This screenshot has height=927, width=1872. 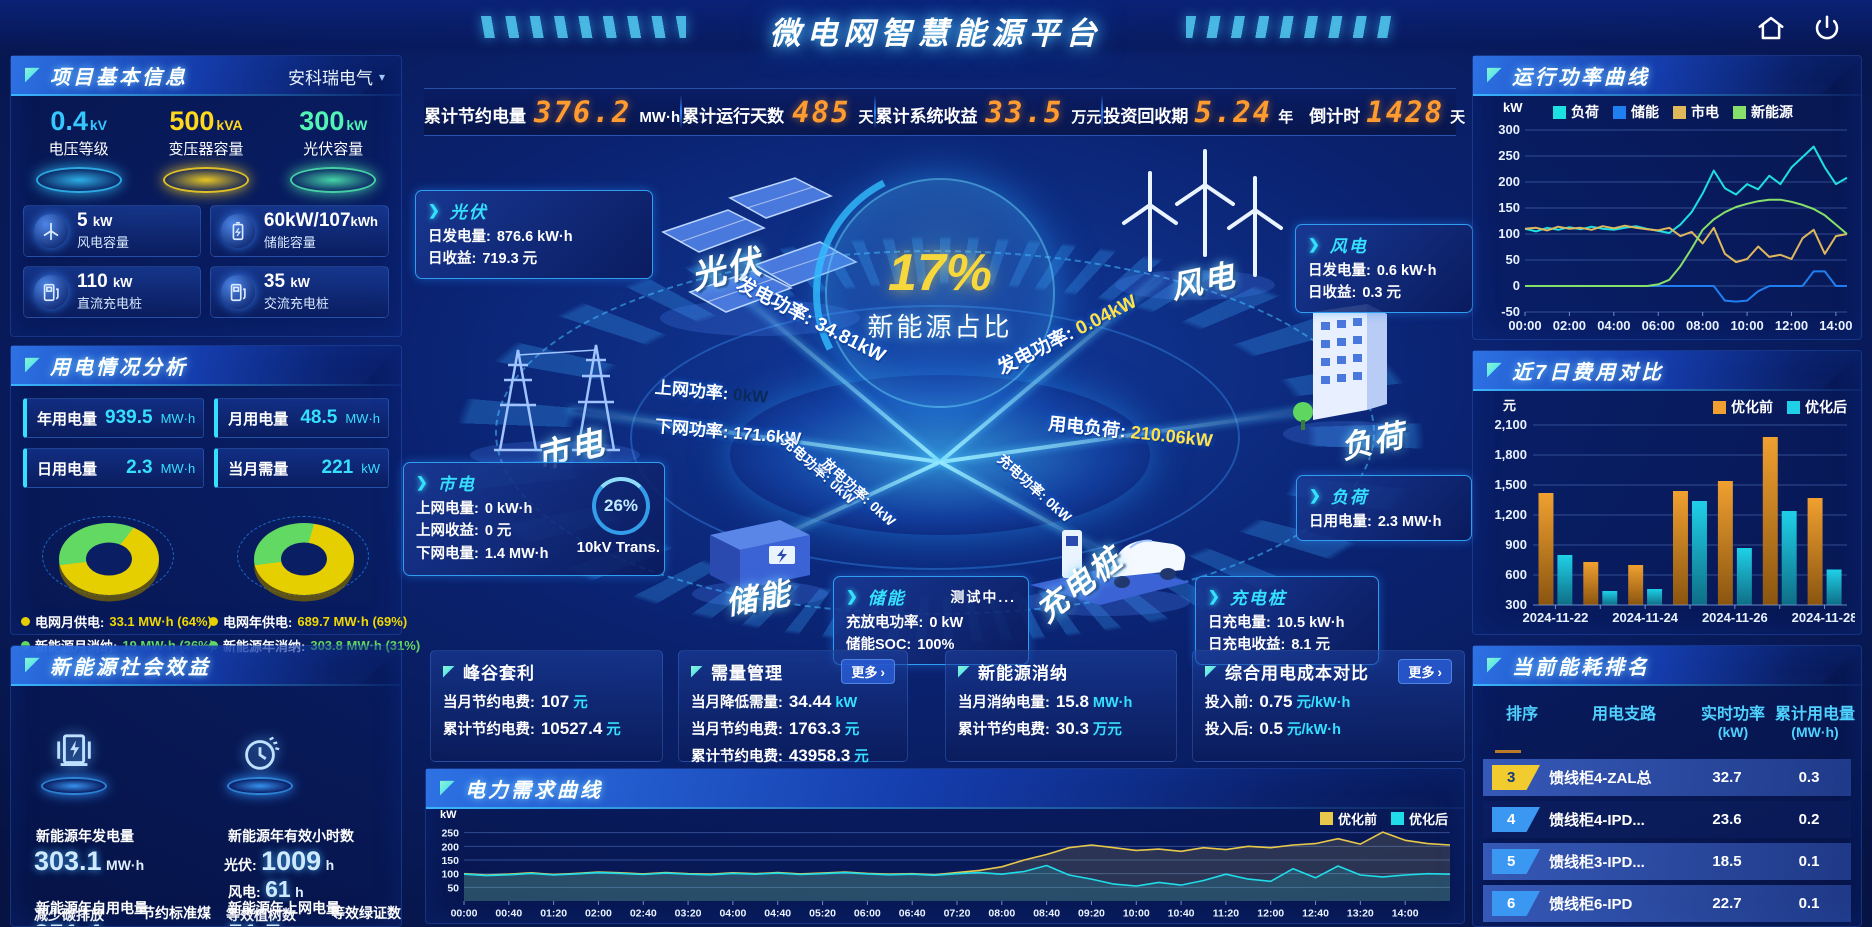 What do you see at coordinates (160, 621) in the screenshot?
I see `legend-value: 33.1 MW·h (64%)` at bounding box center [160, 621].